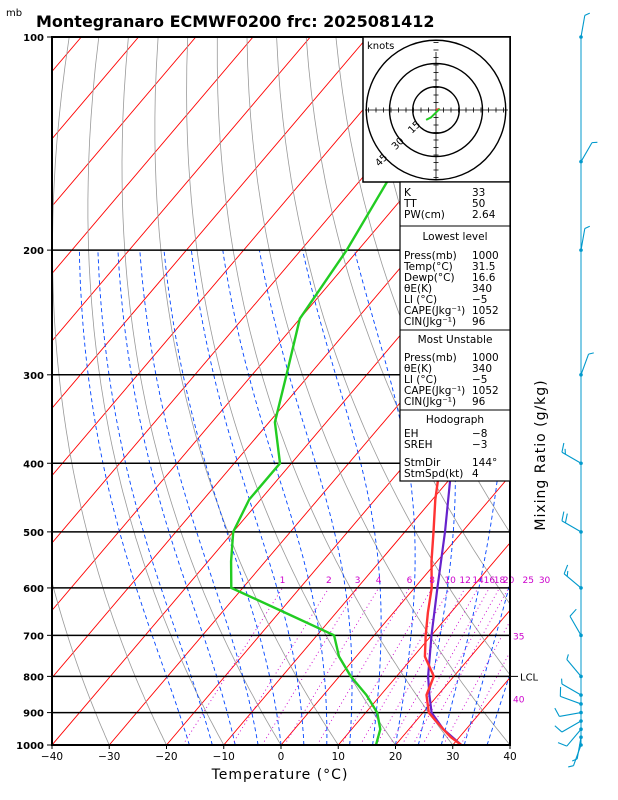 This screenshot has width=618, height=800. I want to click on most-unstable-title: Most Unstable, so click(455, 340).